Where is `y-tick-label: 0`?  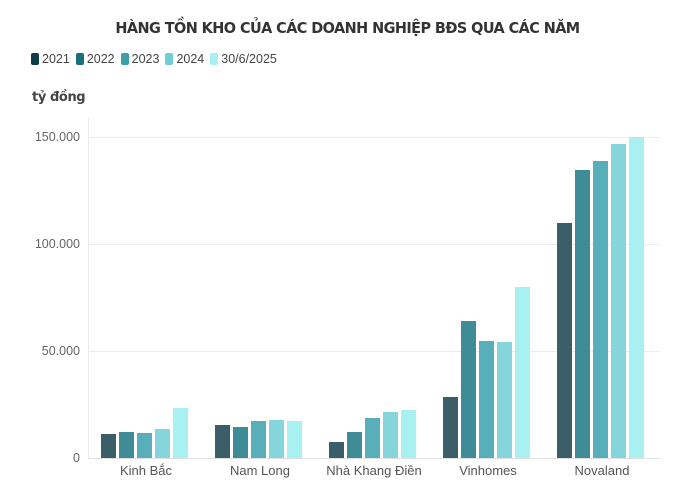 y-tick-label: 0 is located at coordinates (76, 458).